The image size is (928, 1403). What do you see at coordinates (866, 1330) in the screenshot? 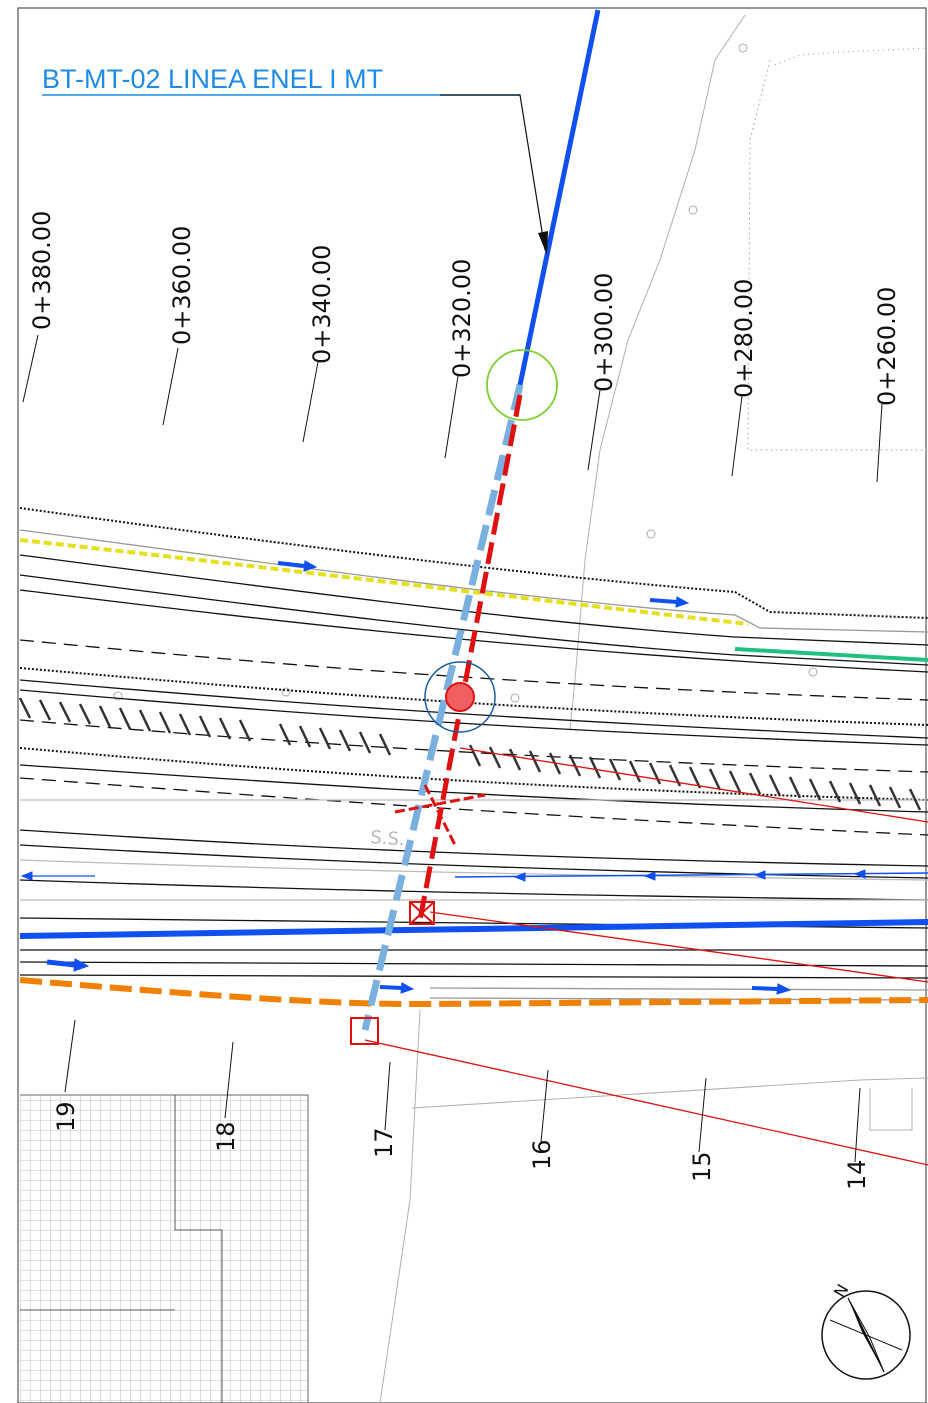
I see `north-compass-icon: N` at bounding box center [866, 1330].